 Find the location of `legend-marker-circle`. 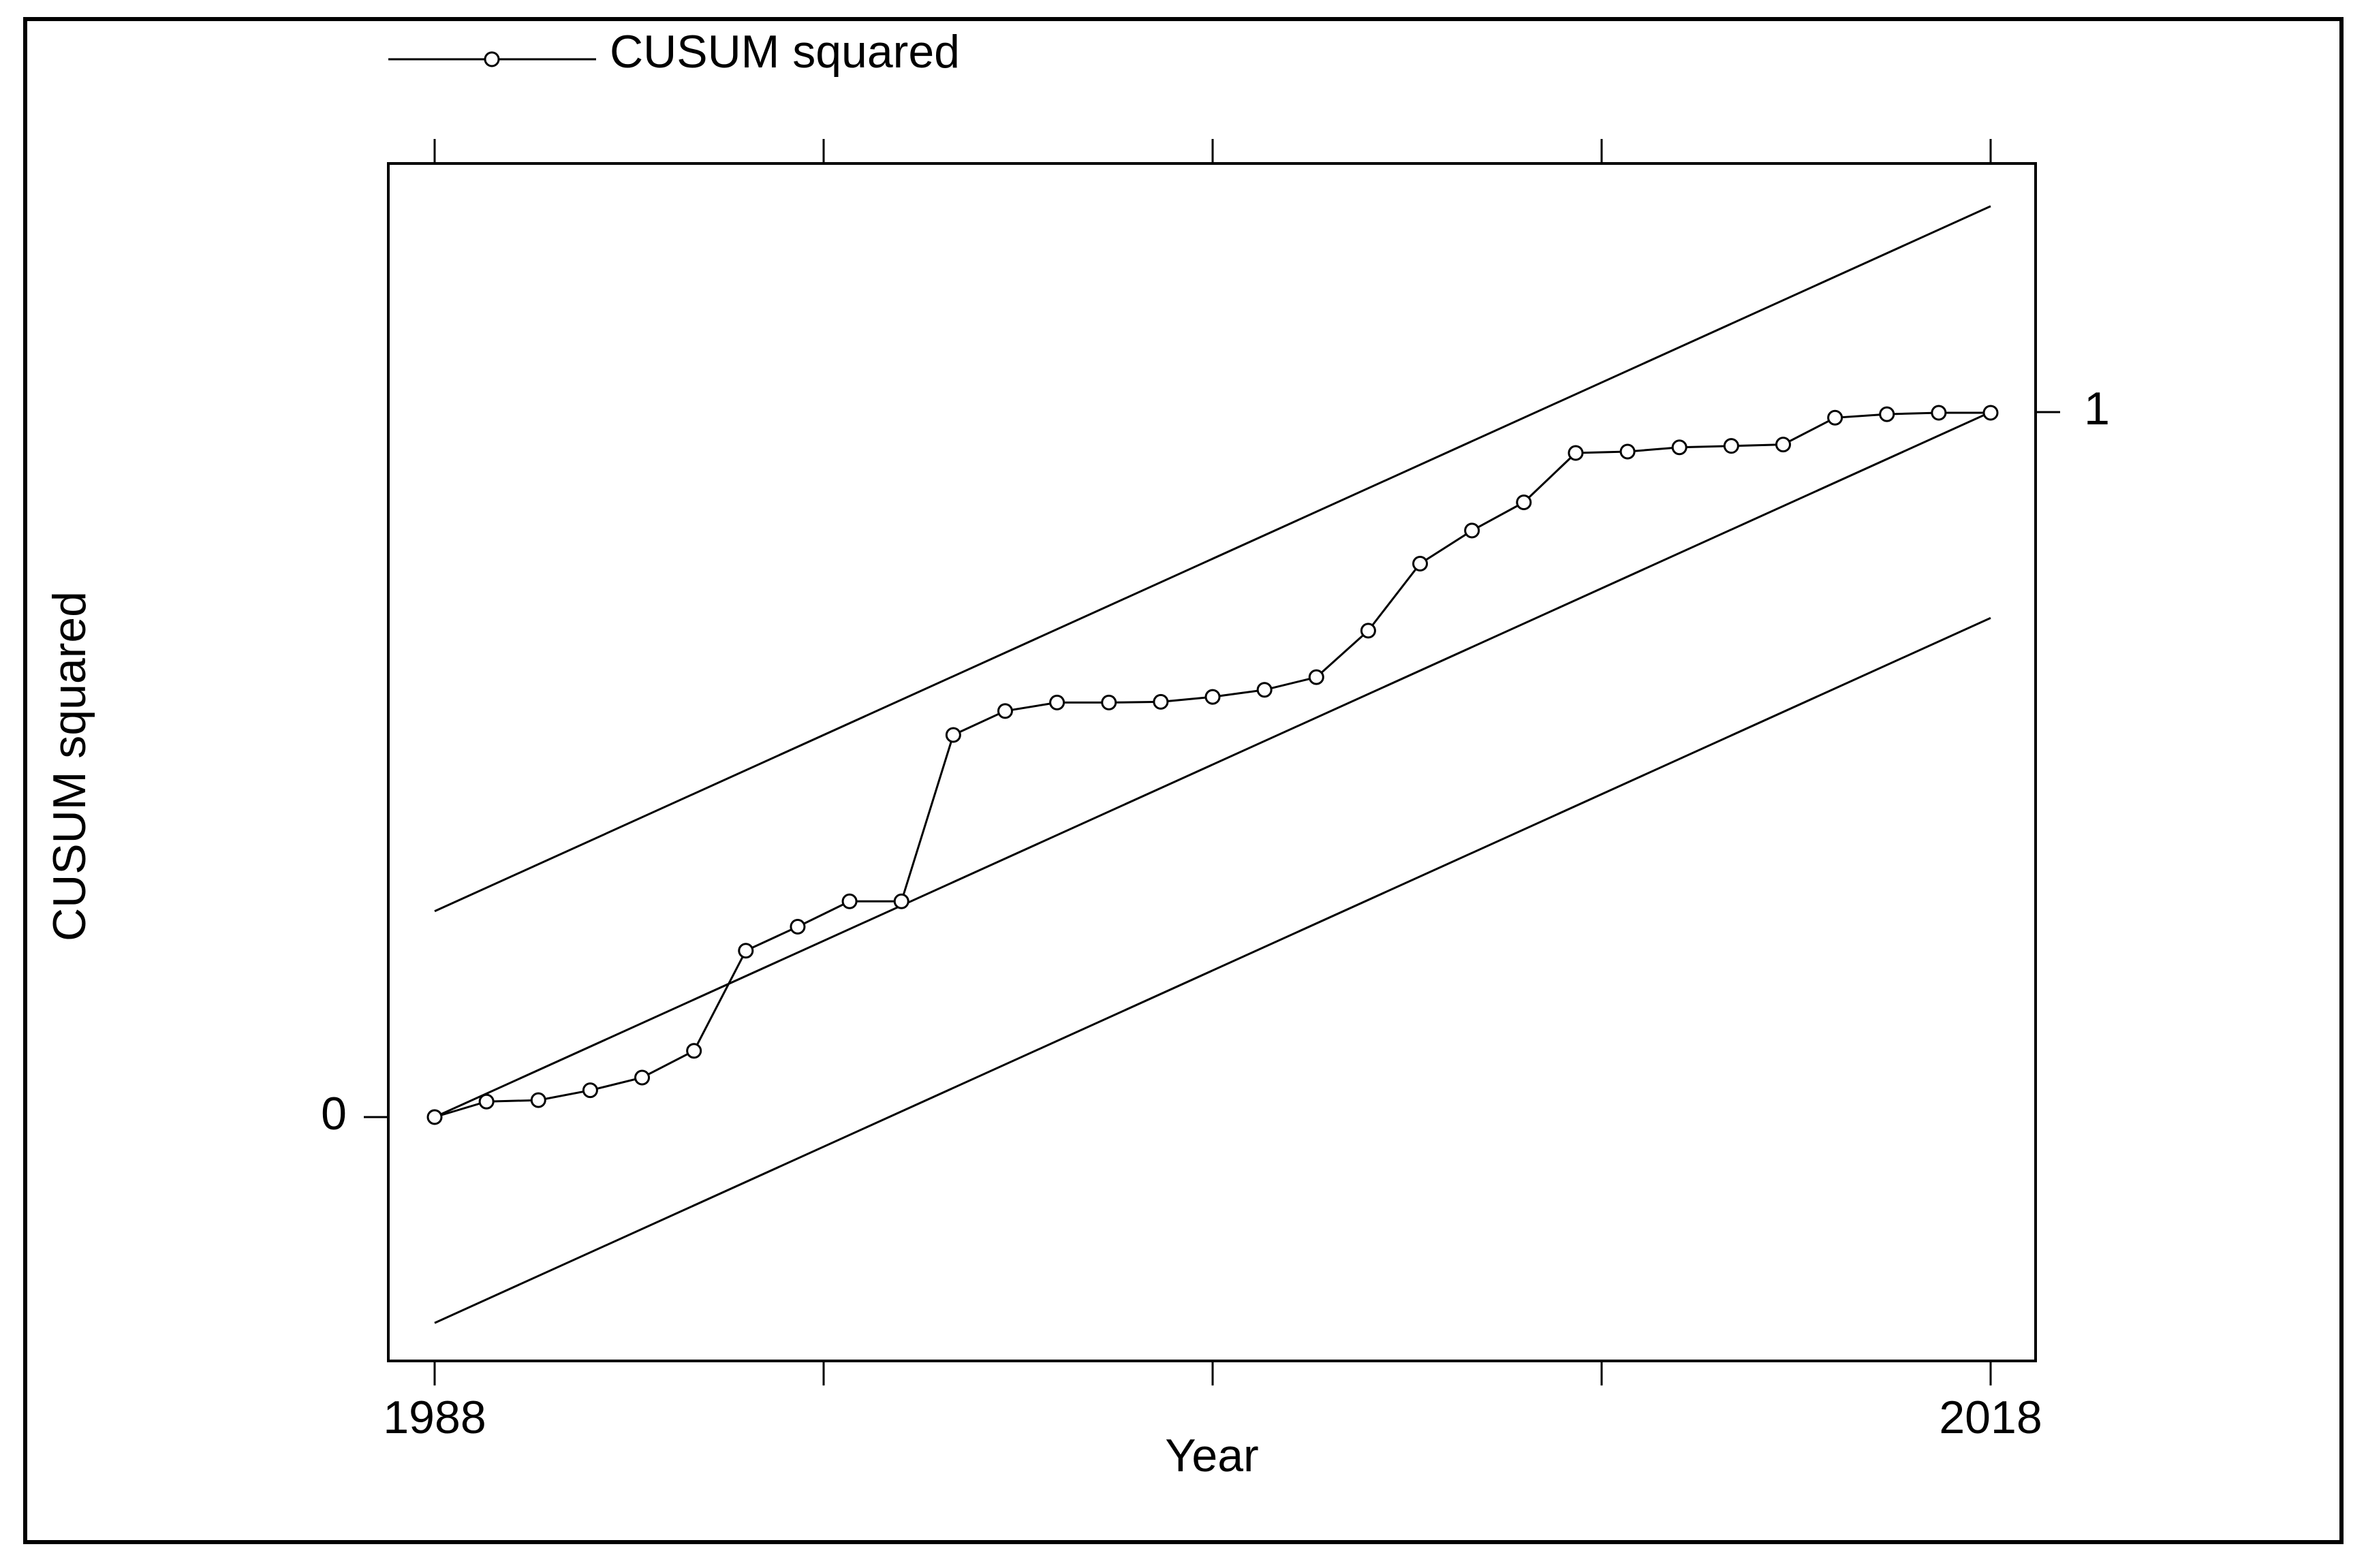

legend-marker-circle is located at coordinates (492, 59).